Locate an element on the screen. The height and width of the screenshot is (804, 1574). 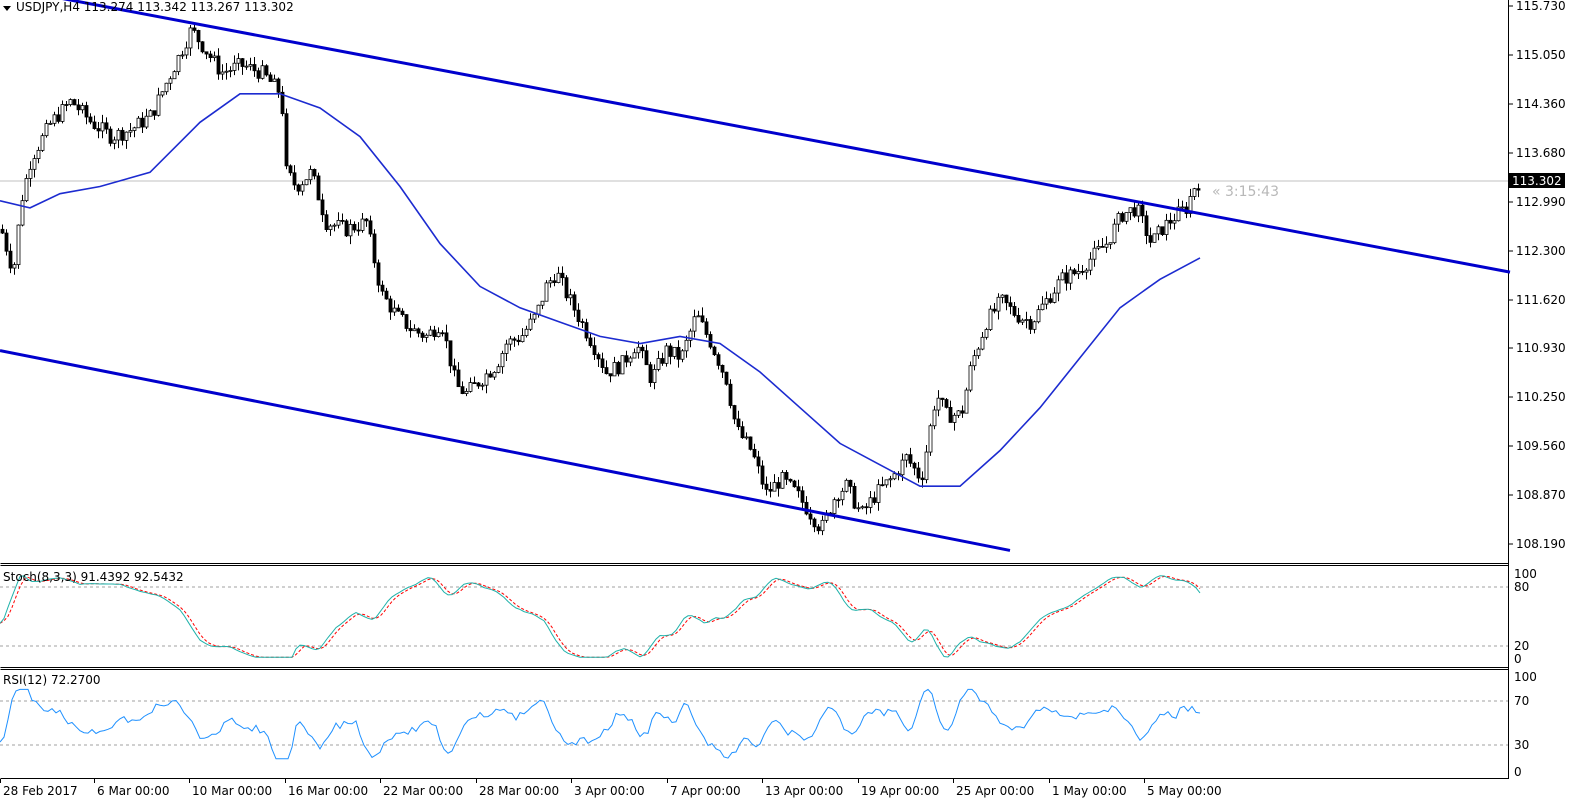
rsi-label: RSI(12) 72.2700 is located at coordinates (52, 680).